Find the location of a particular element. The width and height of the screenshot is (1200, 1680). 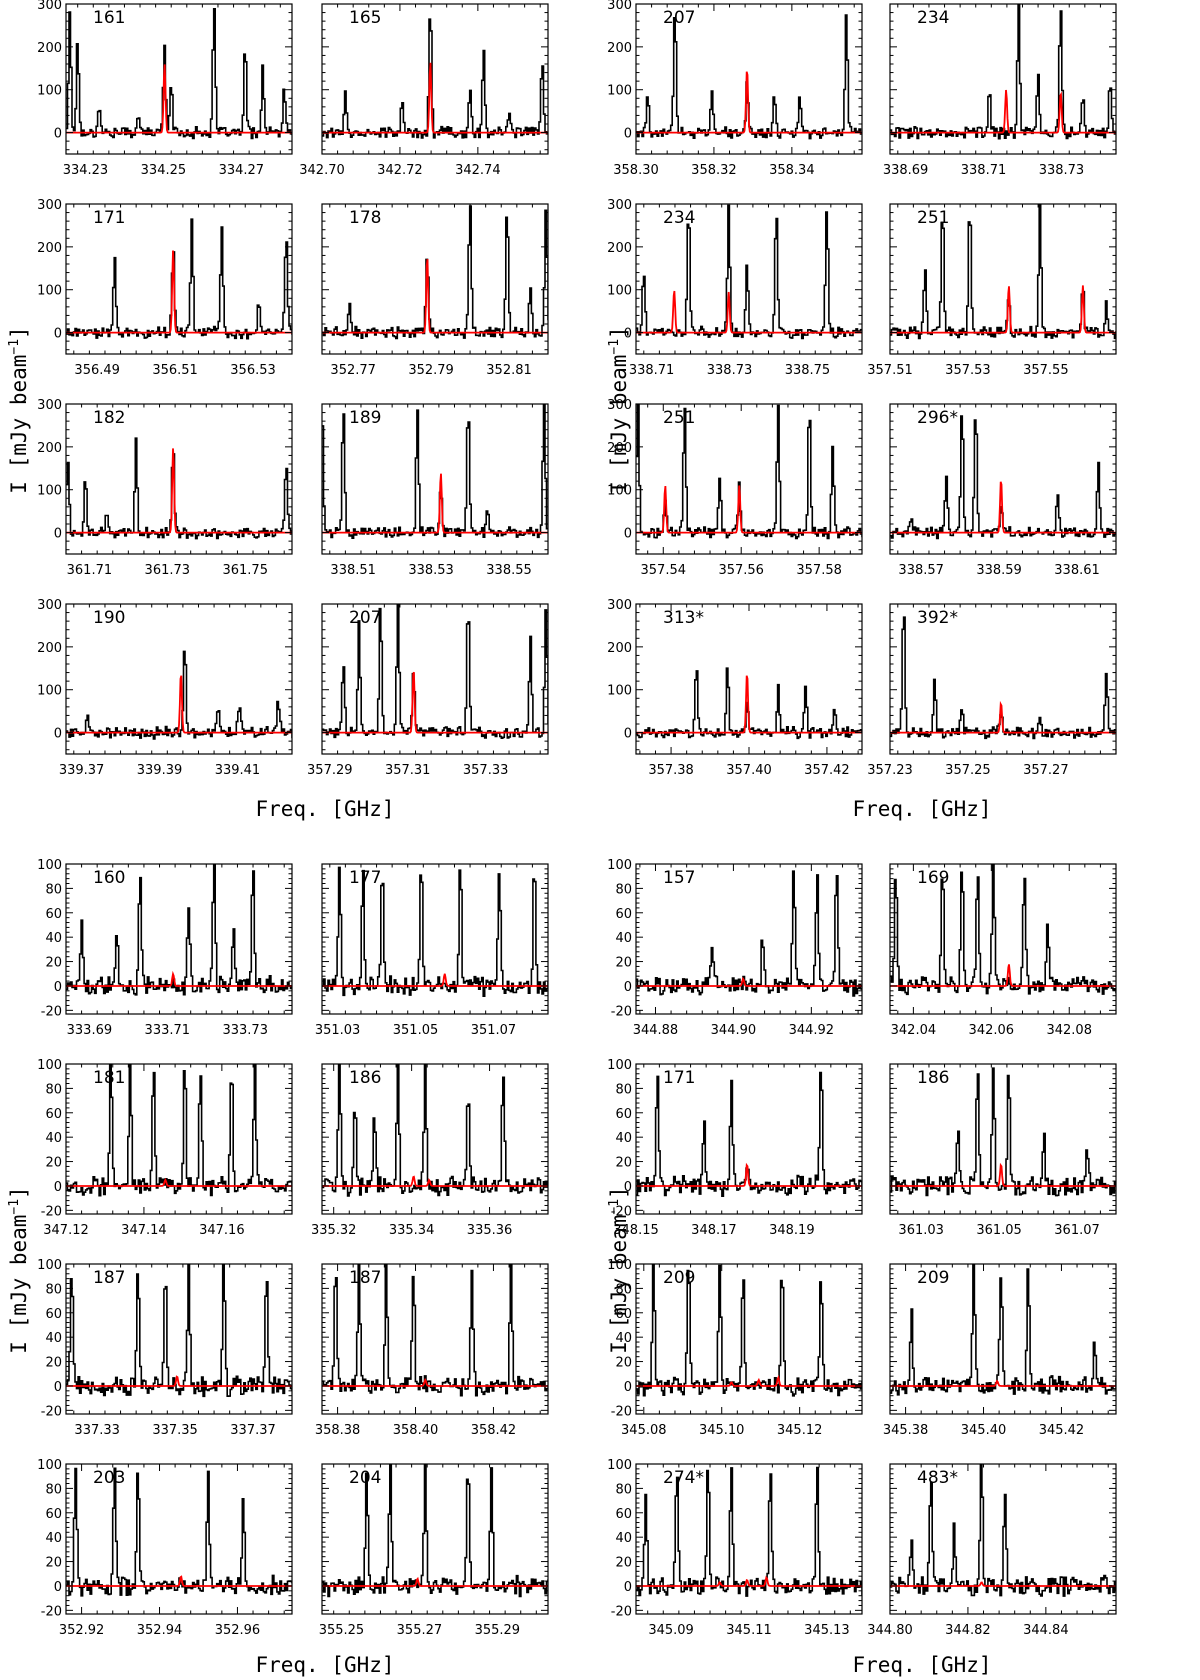

x-tick-label: 342.06 is located at coordinates (992, 1030).